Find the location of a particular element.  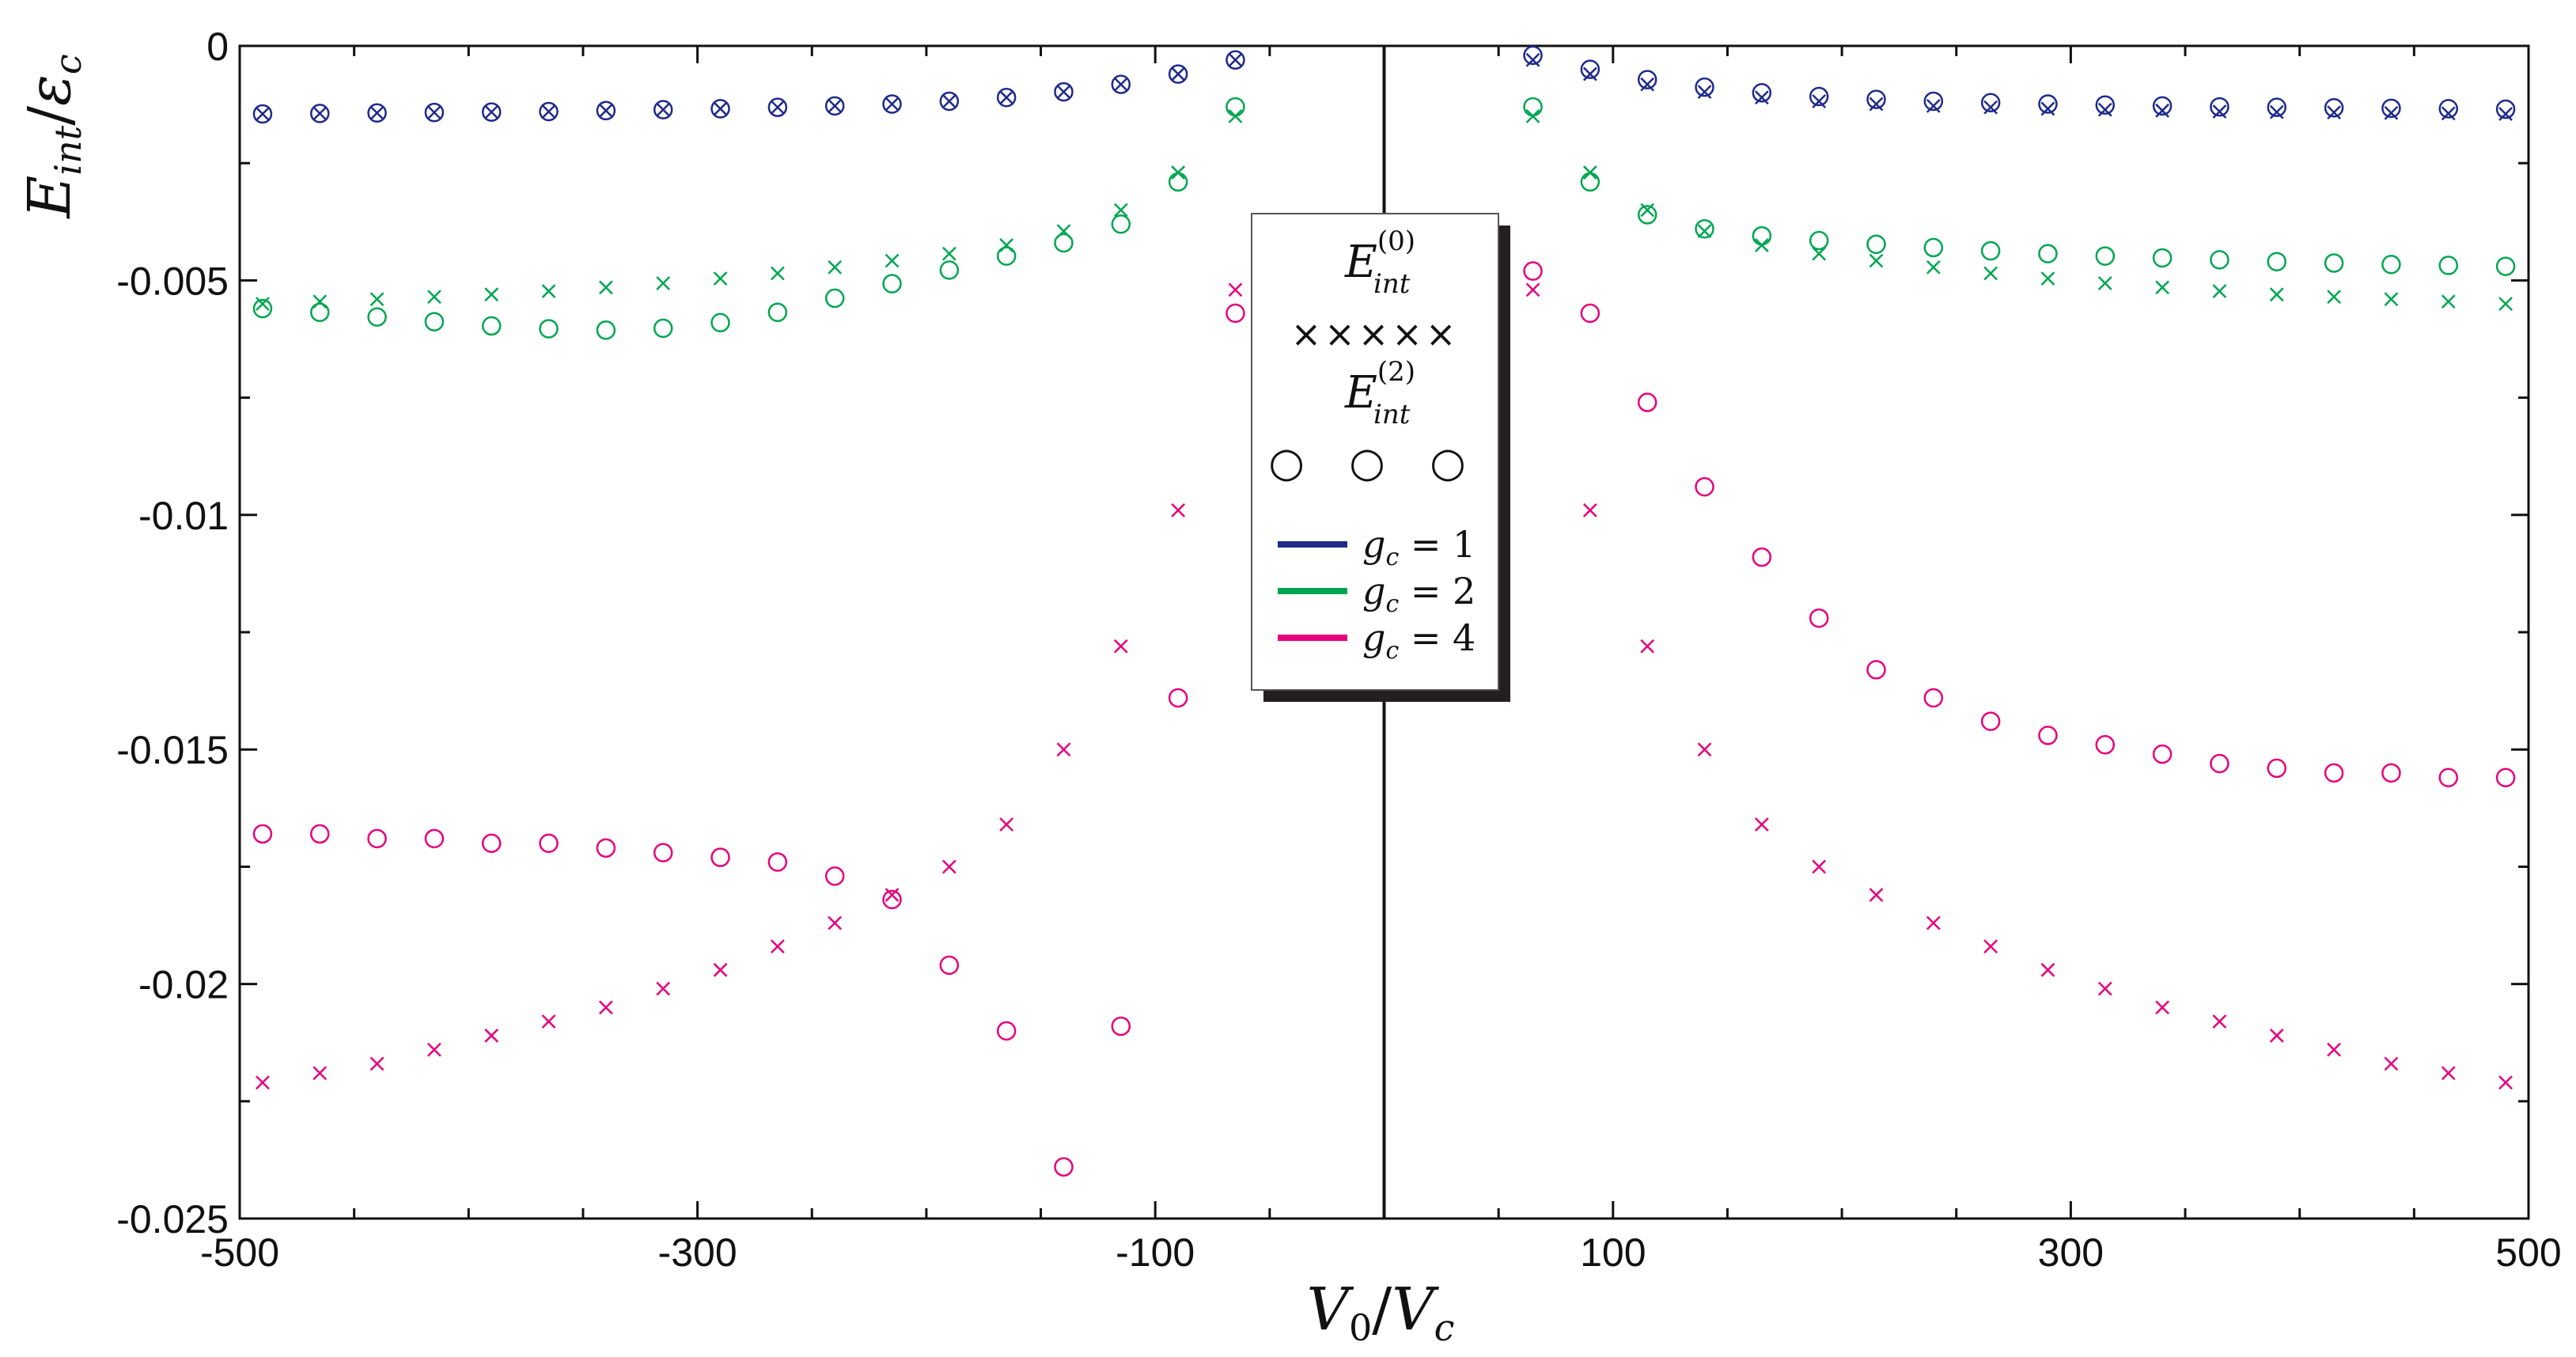

legend-e2-main: E is located at coordinates (1360, 393).